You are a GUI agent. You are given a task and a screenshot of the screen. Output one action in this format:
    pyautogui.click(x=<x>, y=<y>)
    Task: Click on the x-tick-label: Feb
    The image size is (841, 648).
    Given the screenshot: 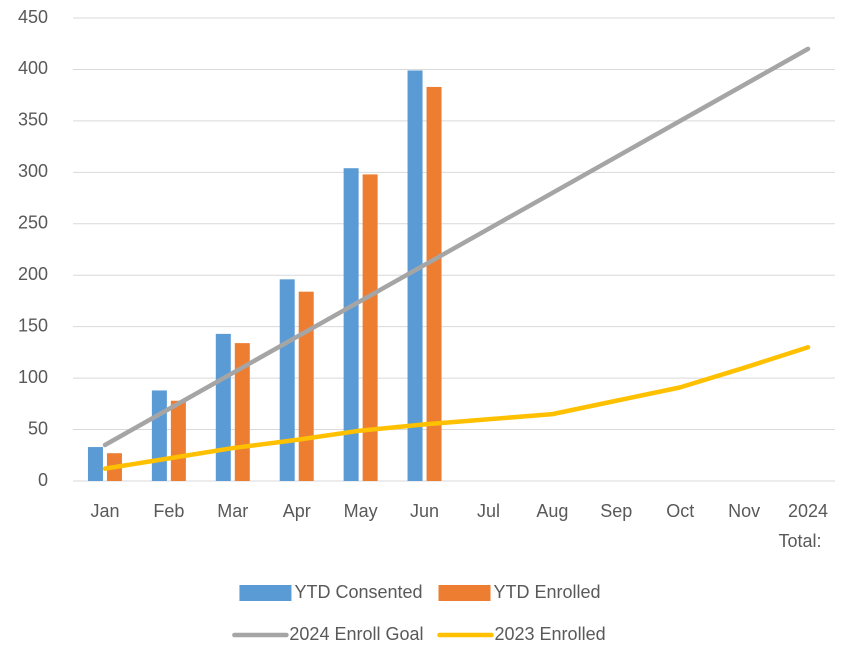 What is the action you would take?
    pyautogui.click(x=168, y=511)
    